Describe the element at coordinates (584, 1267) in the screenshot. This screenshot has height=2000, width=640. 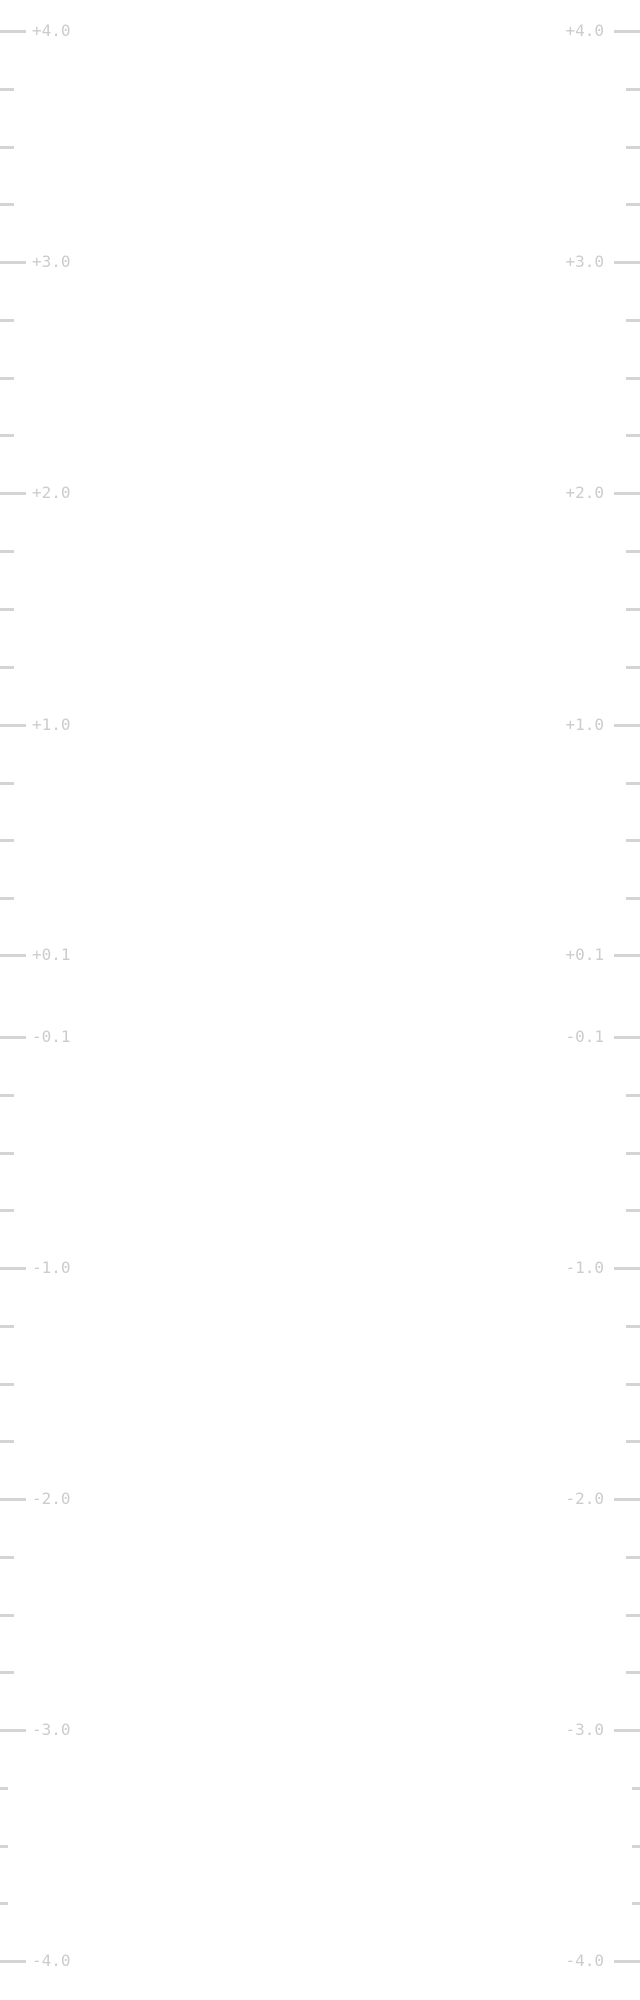
I see `right-scale-label: -1.0` at that location.